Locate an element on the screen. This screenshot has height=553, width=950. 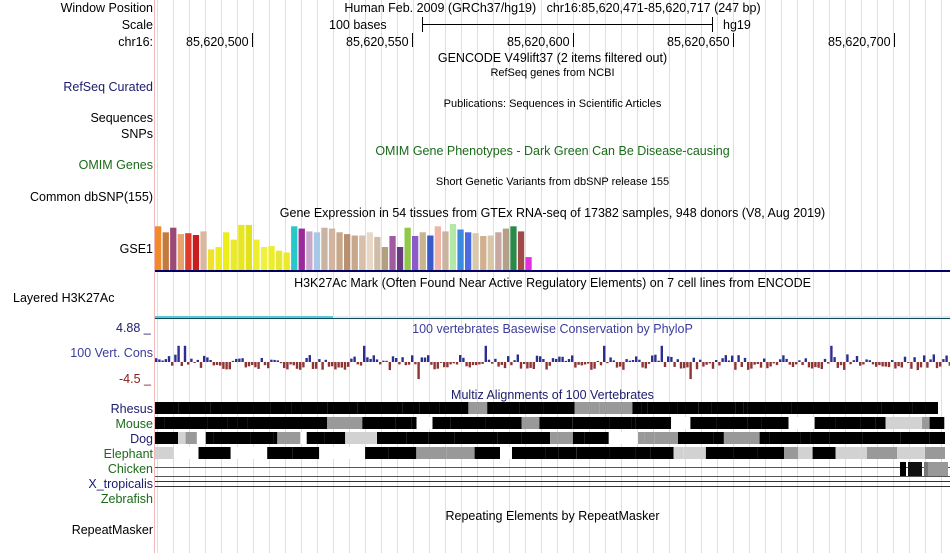
multiz-species-elephant: Elephant is located at coordinates (128, 454).